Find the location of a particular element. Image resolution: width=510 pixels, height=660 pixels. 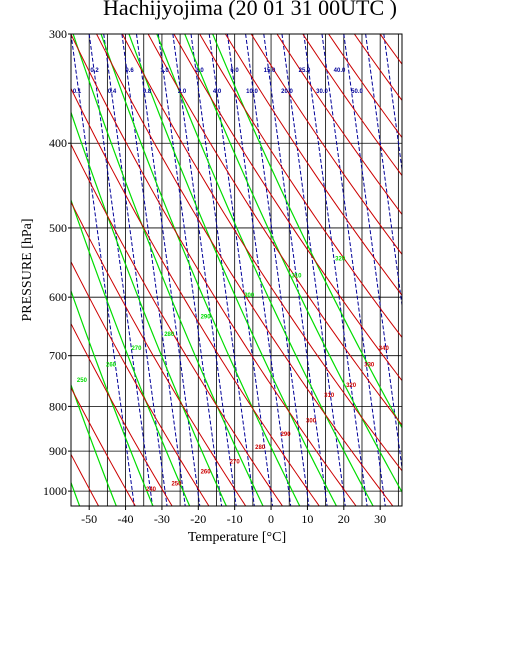

mixing-ratio-label: 1.0 is located at coordinates (164, 71).